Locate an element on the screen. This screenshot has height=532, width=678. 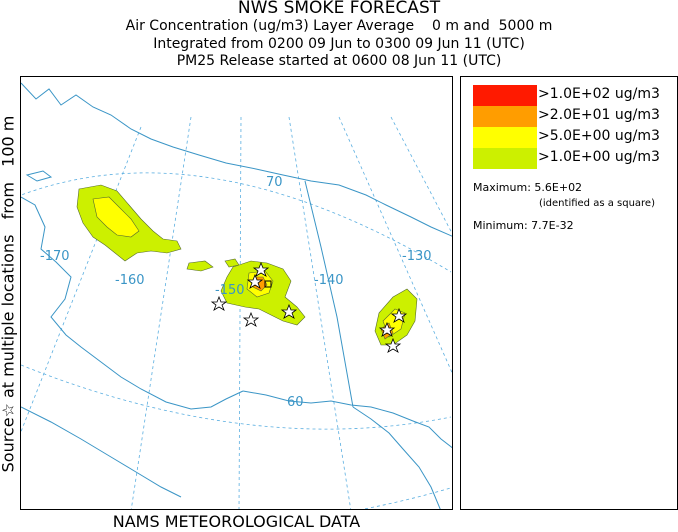
legend-row-3: >5.0E+00 ug/m3 is located at coordinates (573, 137).